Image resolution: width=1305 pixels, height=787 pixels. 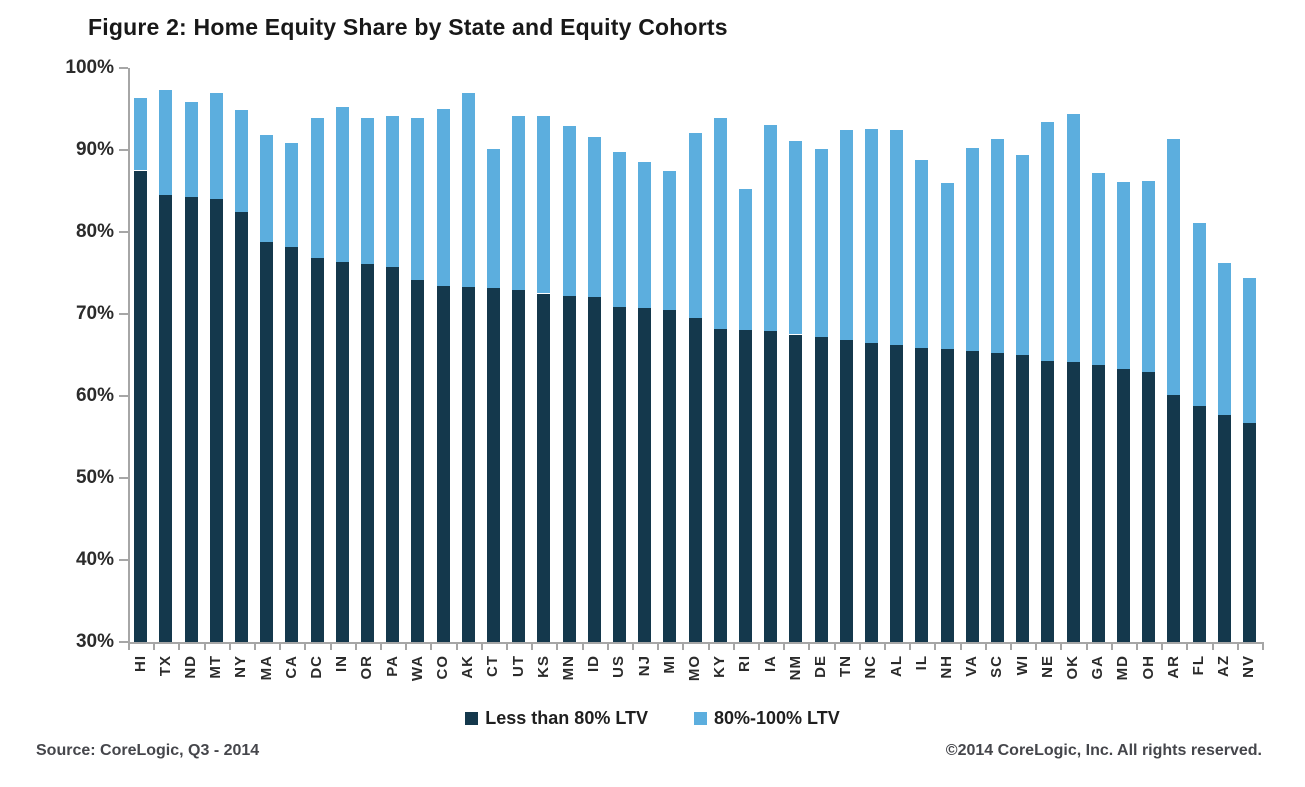 What do you see at coordinates (846, 666) in the screenshot?
I see `x-axis-category-label: TN` at bounding box center [846, 666].